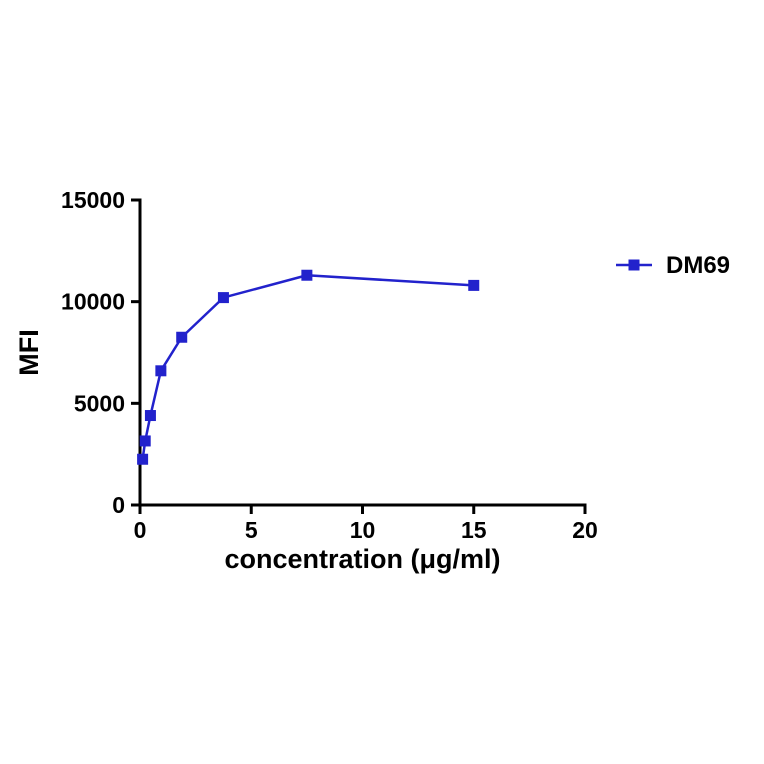 This screenshot has width=764, height=764. What do you see at coordinates (93, 302) in the screenshot?
I see `y-tick-label: 10000` at bounding box center [93, 302].